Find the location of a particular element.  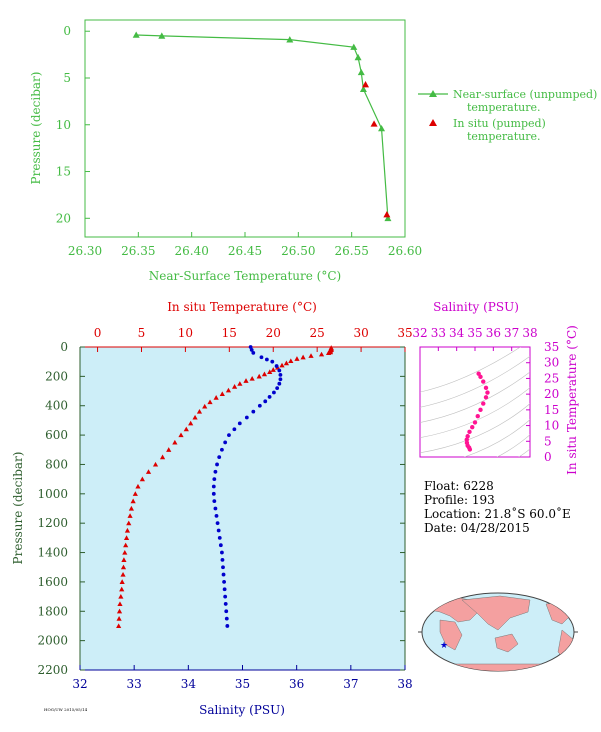

ts-temperature-tick-label: 20 is located at coordinates (551, 394).